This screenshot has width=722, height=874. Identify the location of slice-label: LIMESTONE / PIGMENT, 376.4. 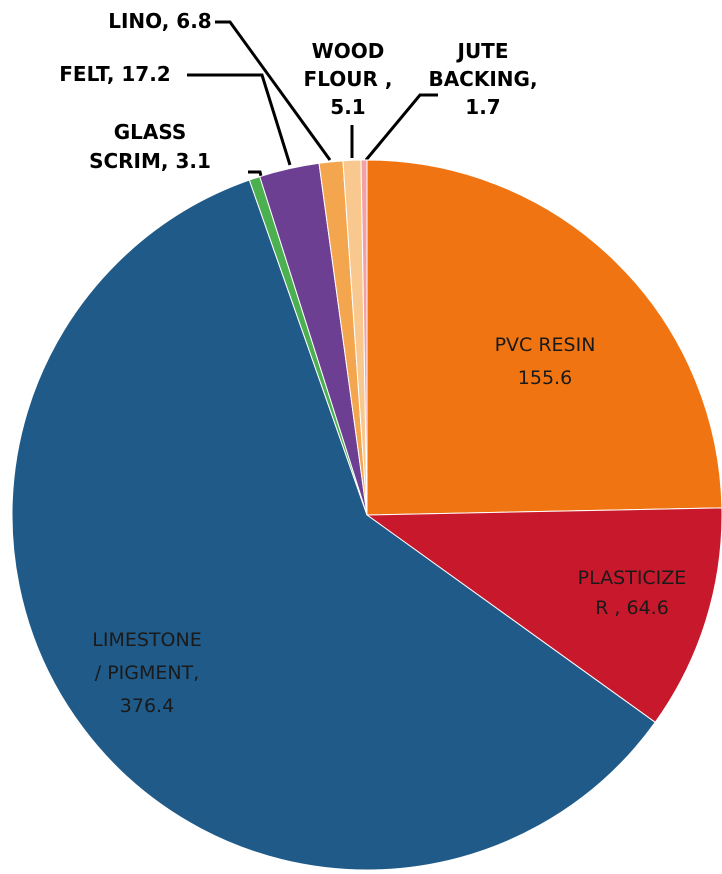
(146, 673).